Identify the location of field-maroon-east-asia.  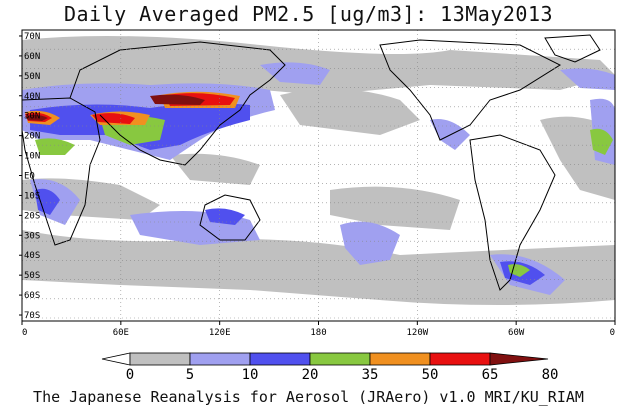
(177, 99).